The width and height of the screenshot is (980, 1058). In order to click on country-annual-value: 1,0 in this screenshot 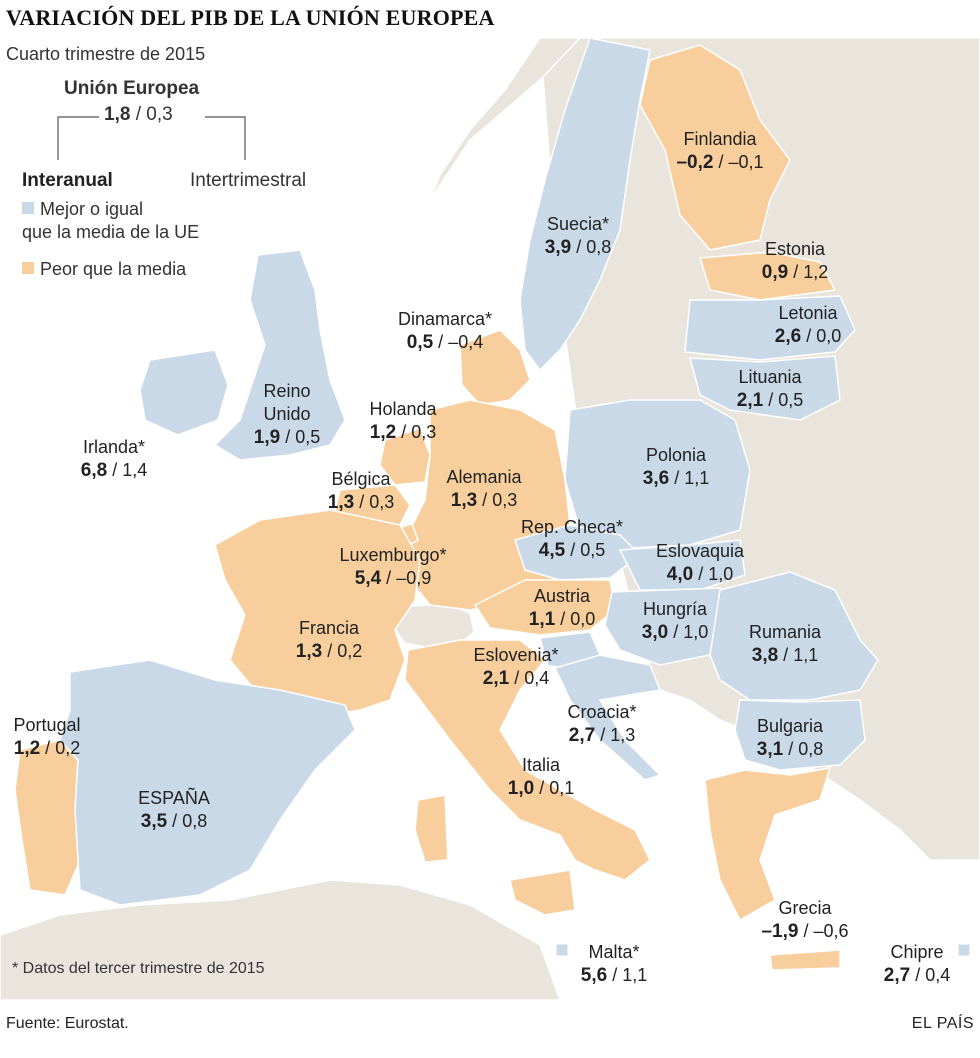, I will do `click(521, 788)`.